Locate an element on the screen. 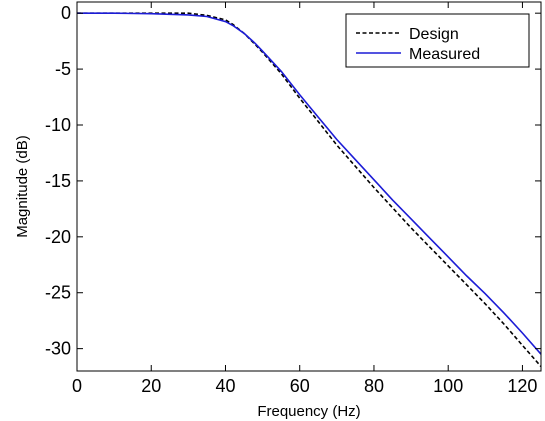  x-tick-label: 80 is located at coordinates (374, 386).